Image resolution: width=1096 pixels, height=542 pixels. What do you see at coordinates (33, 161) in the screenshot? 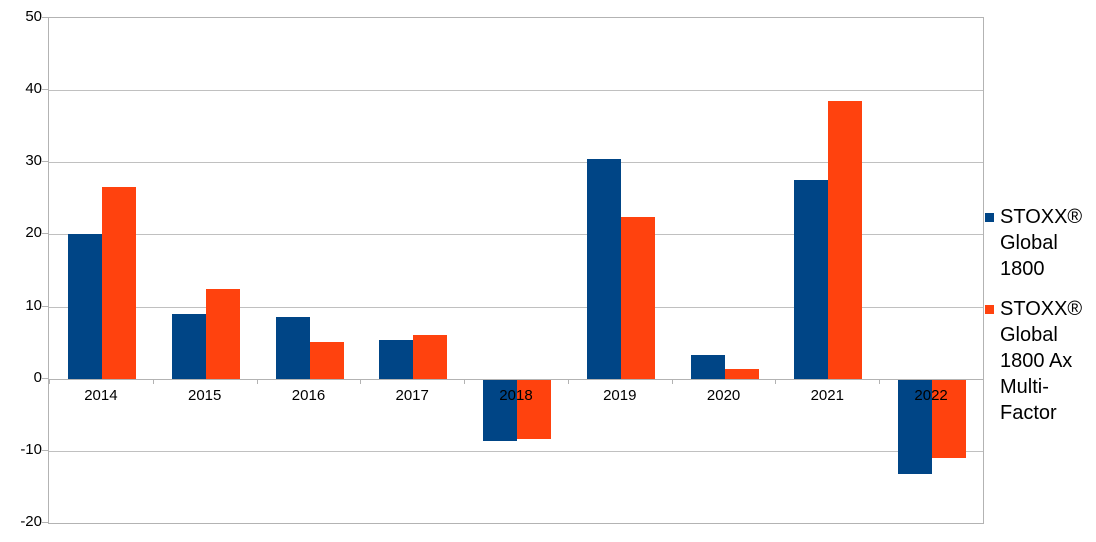
I see `y-axis-label: 30` at bounding box center [33, 161].